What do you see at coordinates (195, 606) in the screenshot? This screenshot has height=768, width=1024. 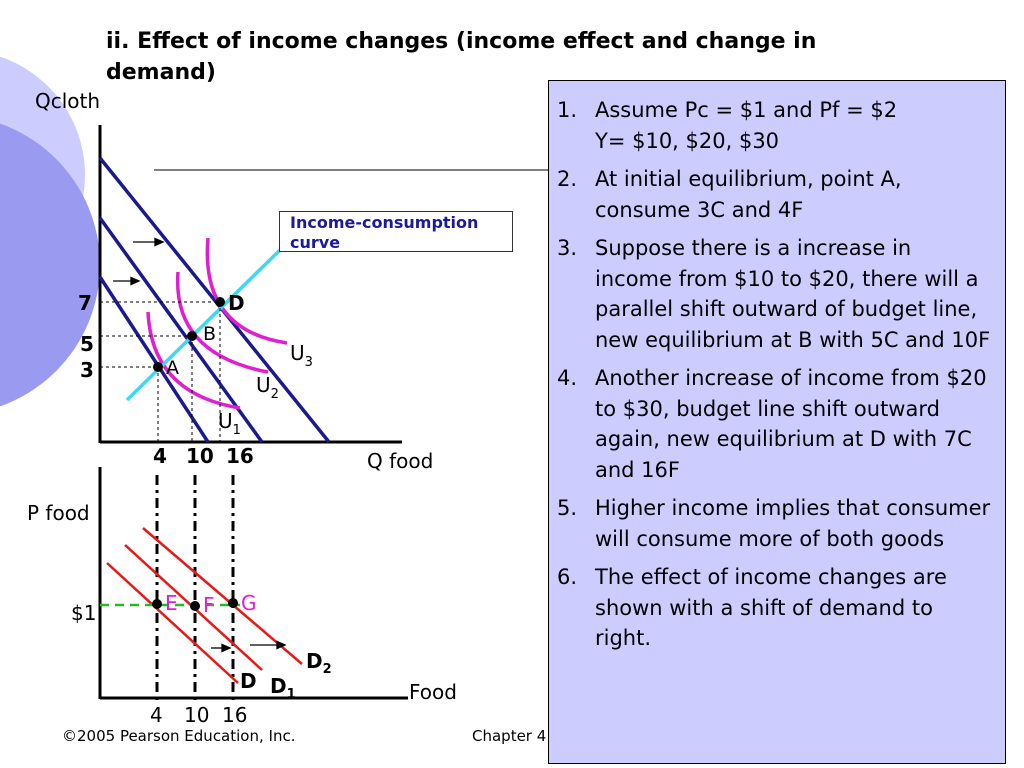 I see `point-f-dot` at bounding box center [195, 606].